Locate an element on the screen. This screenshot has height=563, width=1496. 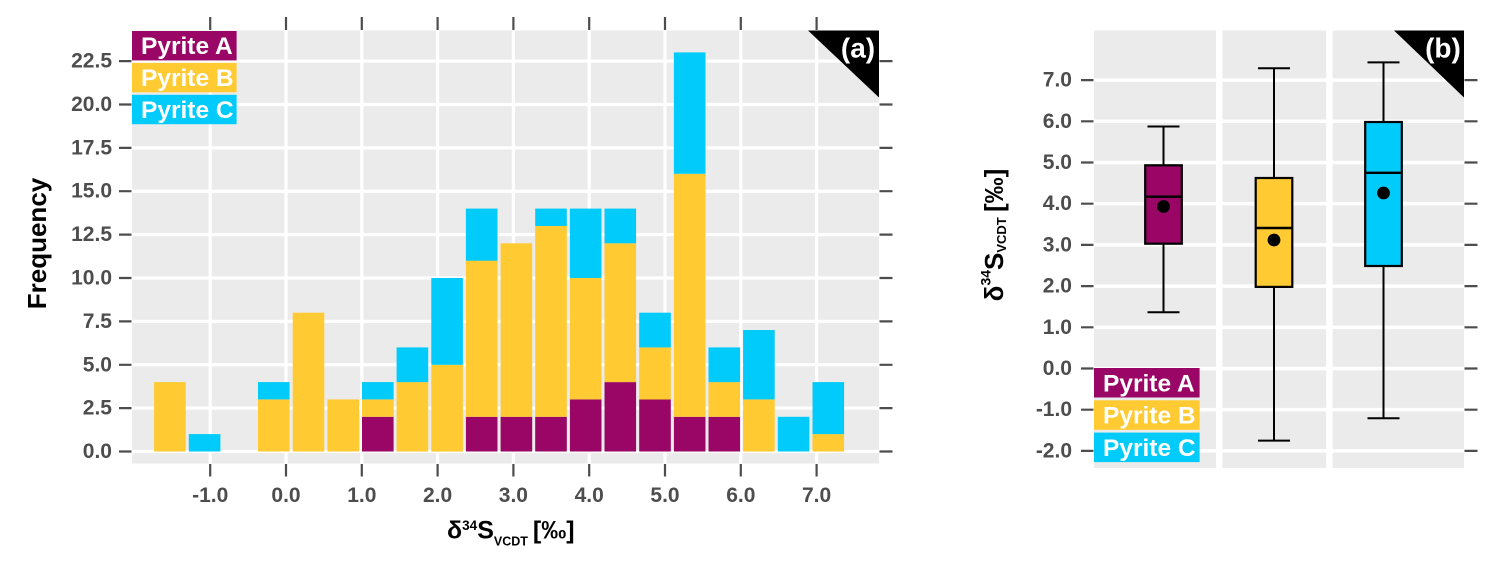
svg-text: 17.5 is located at coordinates (91, 147).